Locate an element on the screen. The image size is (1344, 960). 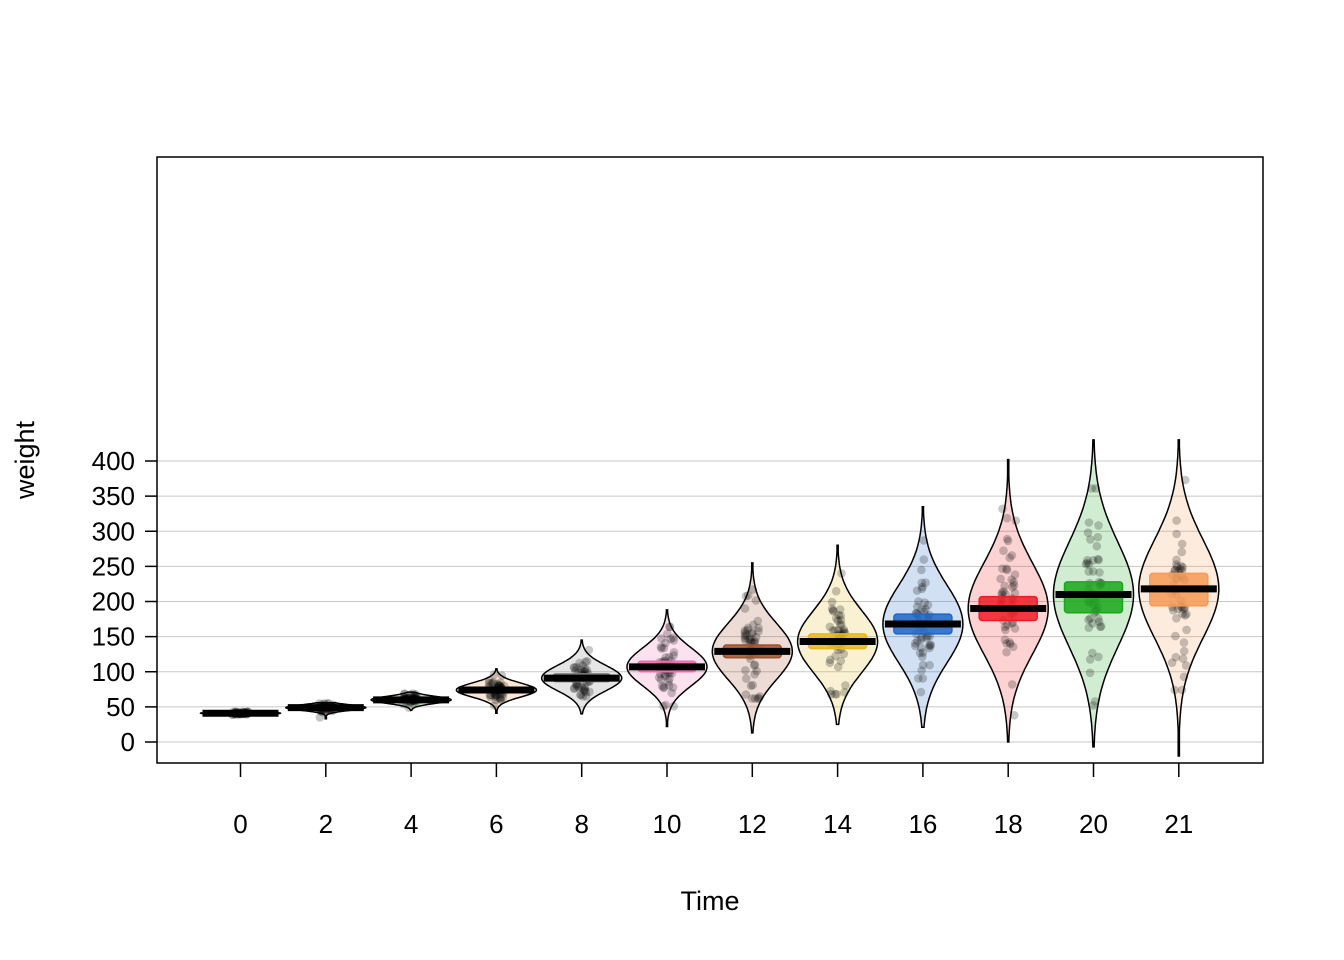
x-tick-label: 10 is located at coordinates (667, 824).